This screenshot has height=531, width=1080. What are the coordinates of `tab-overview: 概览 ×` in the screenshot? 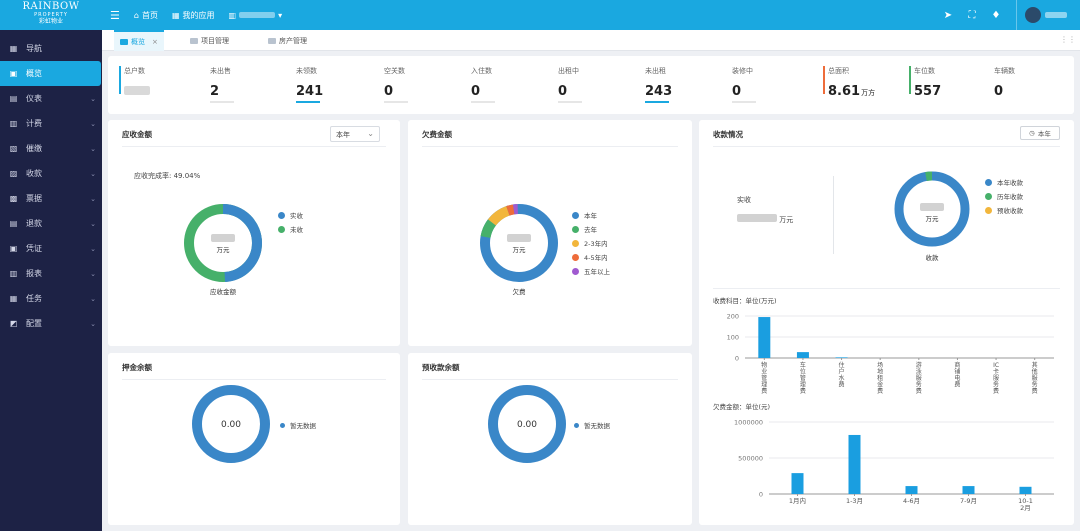 It's located at (139, 40).